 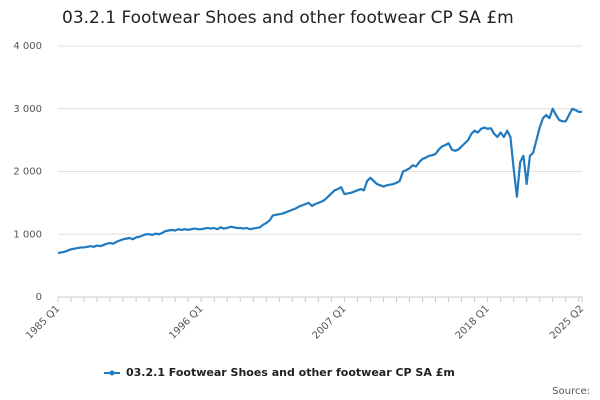 I want to click on x-tick-label: 2007 Q1, so click(x=330, y=322).